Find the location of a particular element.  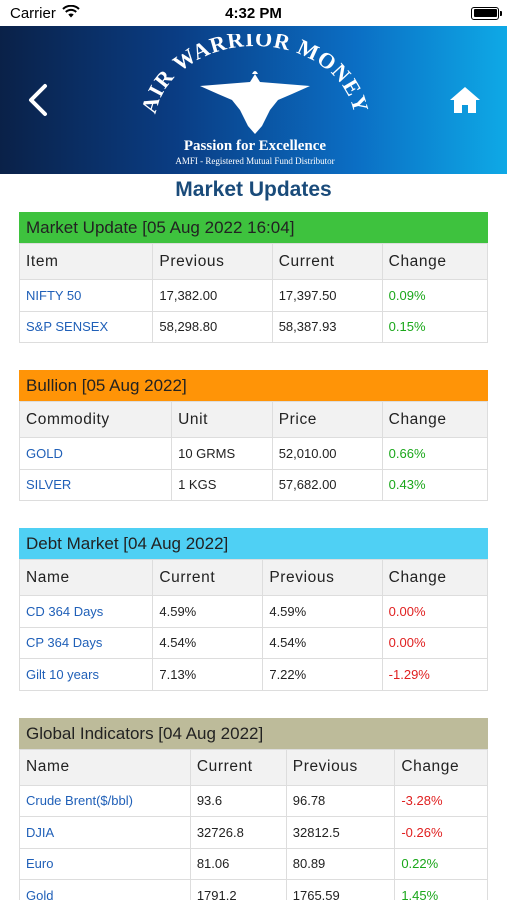

carrier-label: Carrier is located at coordinates (33, 13).